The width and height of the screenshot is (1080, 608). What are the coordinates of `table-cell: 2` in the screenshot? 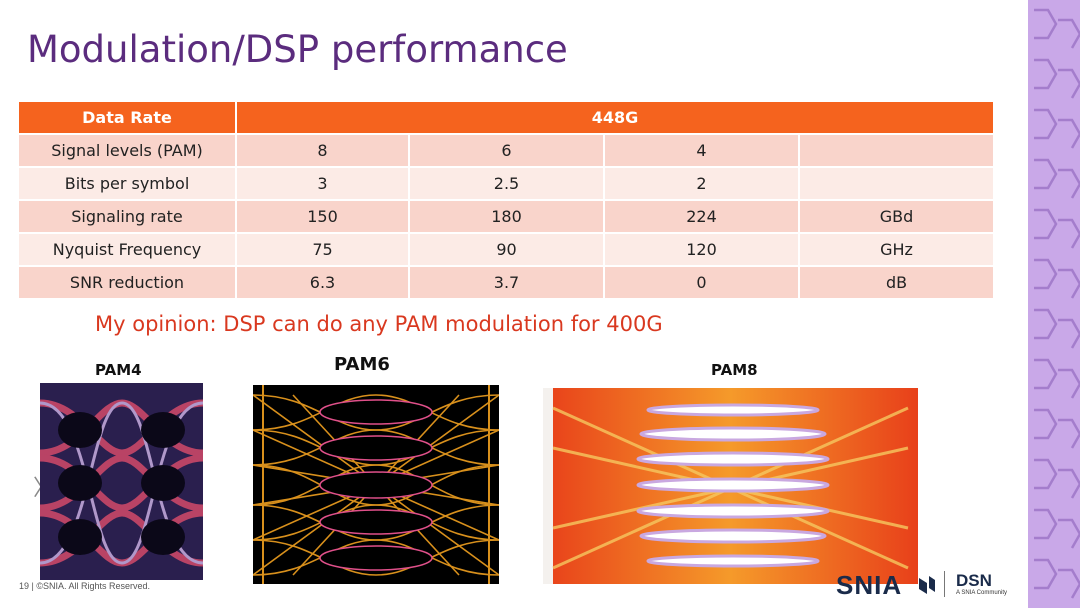 It's located at (701, 183).